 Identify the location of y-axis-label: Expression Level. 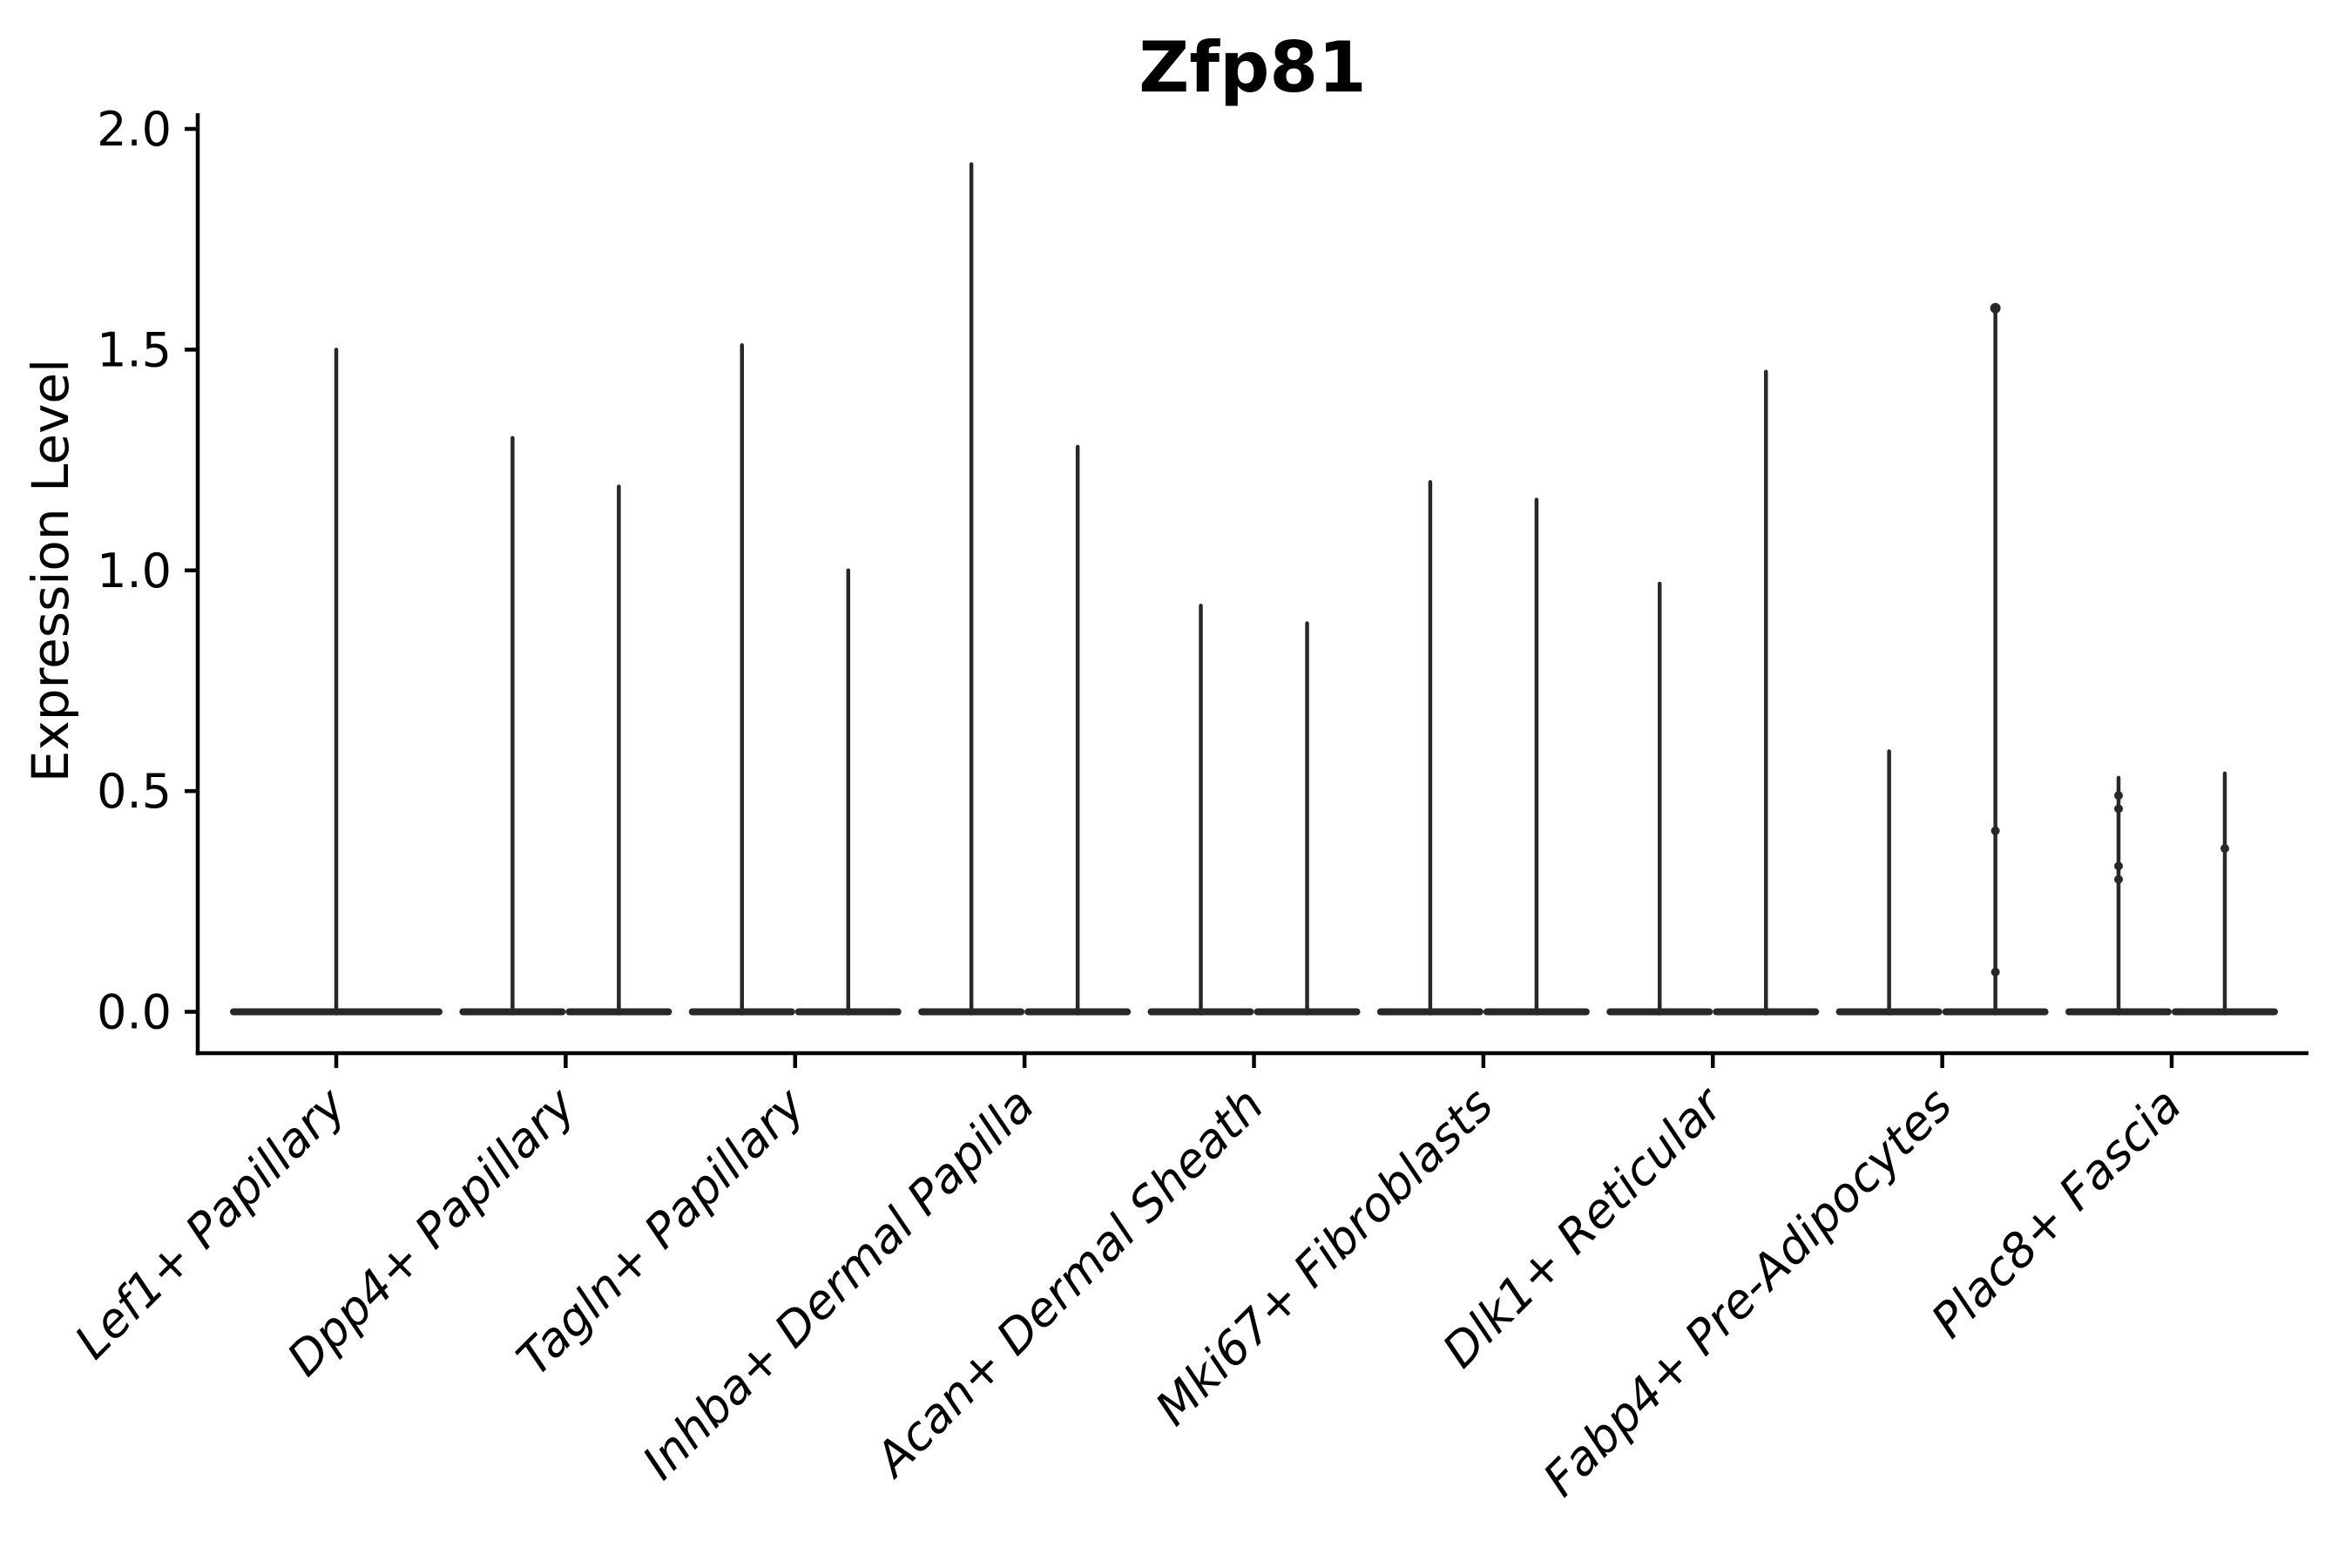
(50, 570).